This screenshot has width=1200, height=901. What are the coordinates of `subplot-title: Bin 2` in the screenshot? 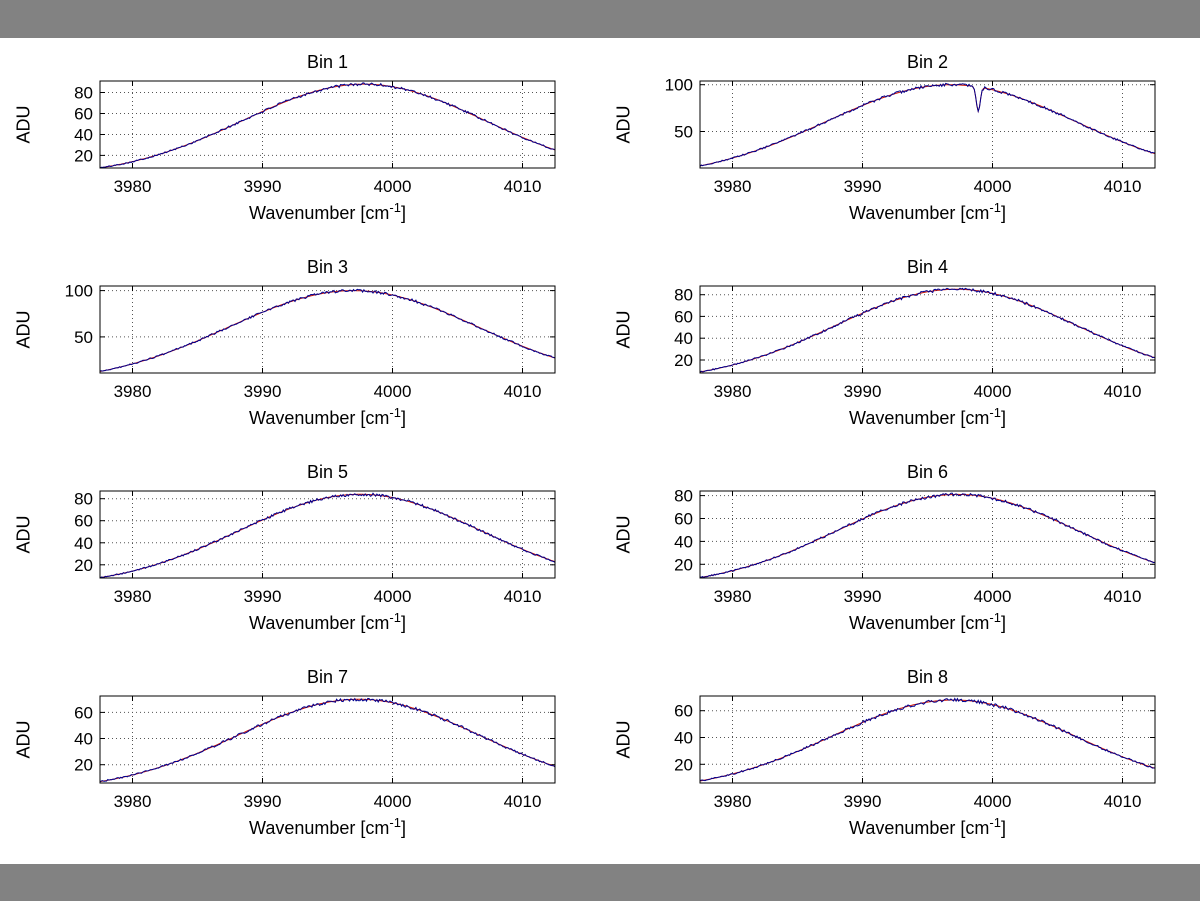 It's located at (927, 62).